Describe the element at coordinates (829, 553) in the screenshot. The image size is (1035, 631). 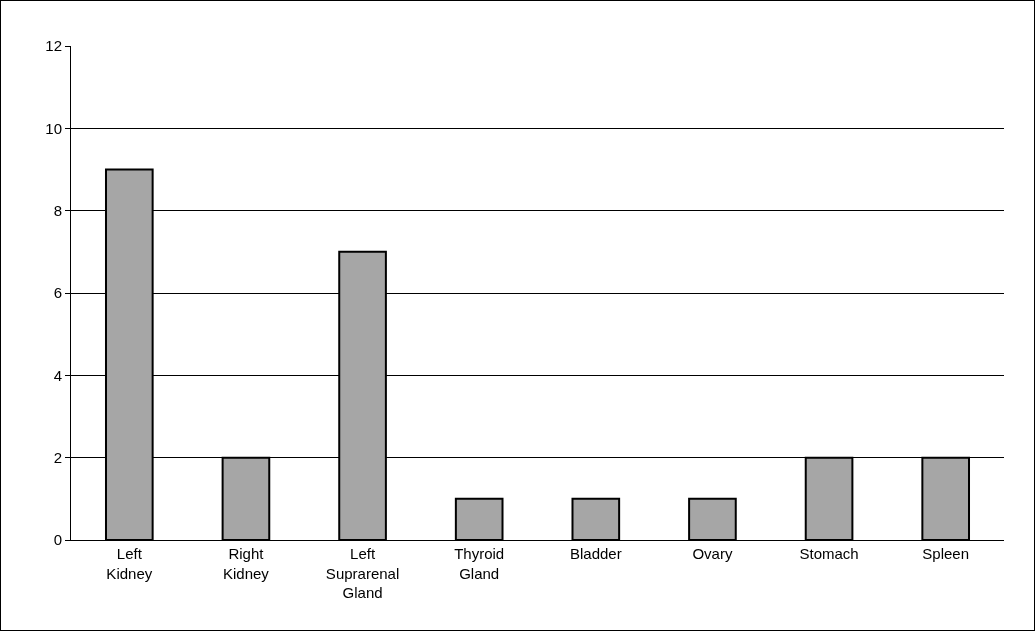
I see `x-tick-label: Stomach` at that location.